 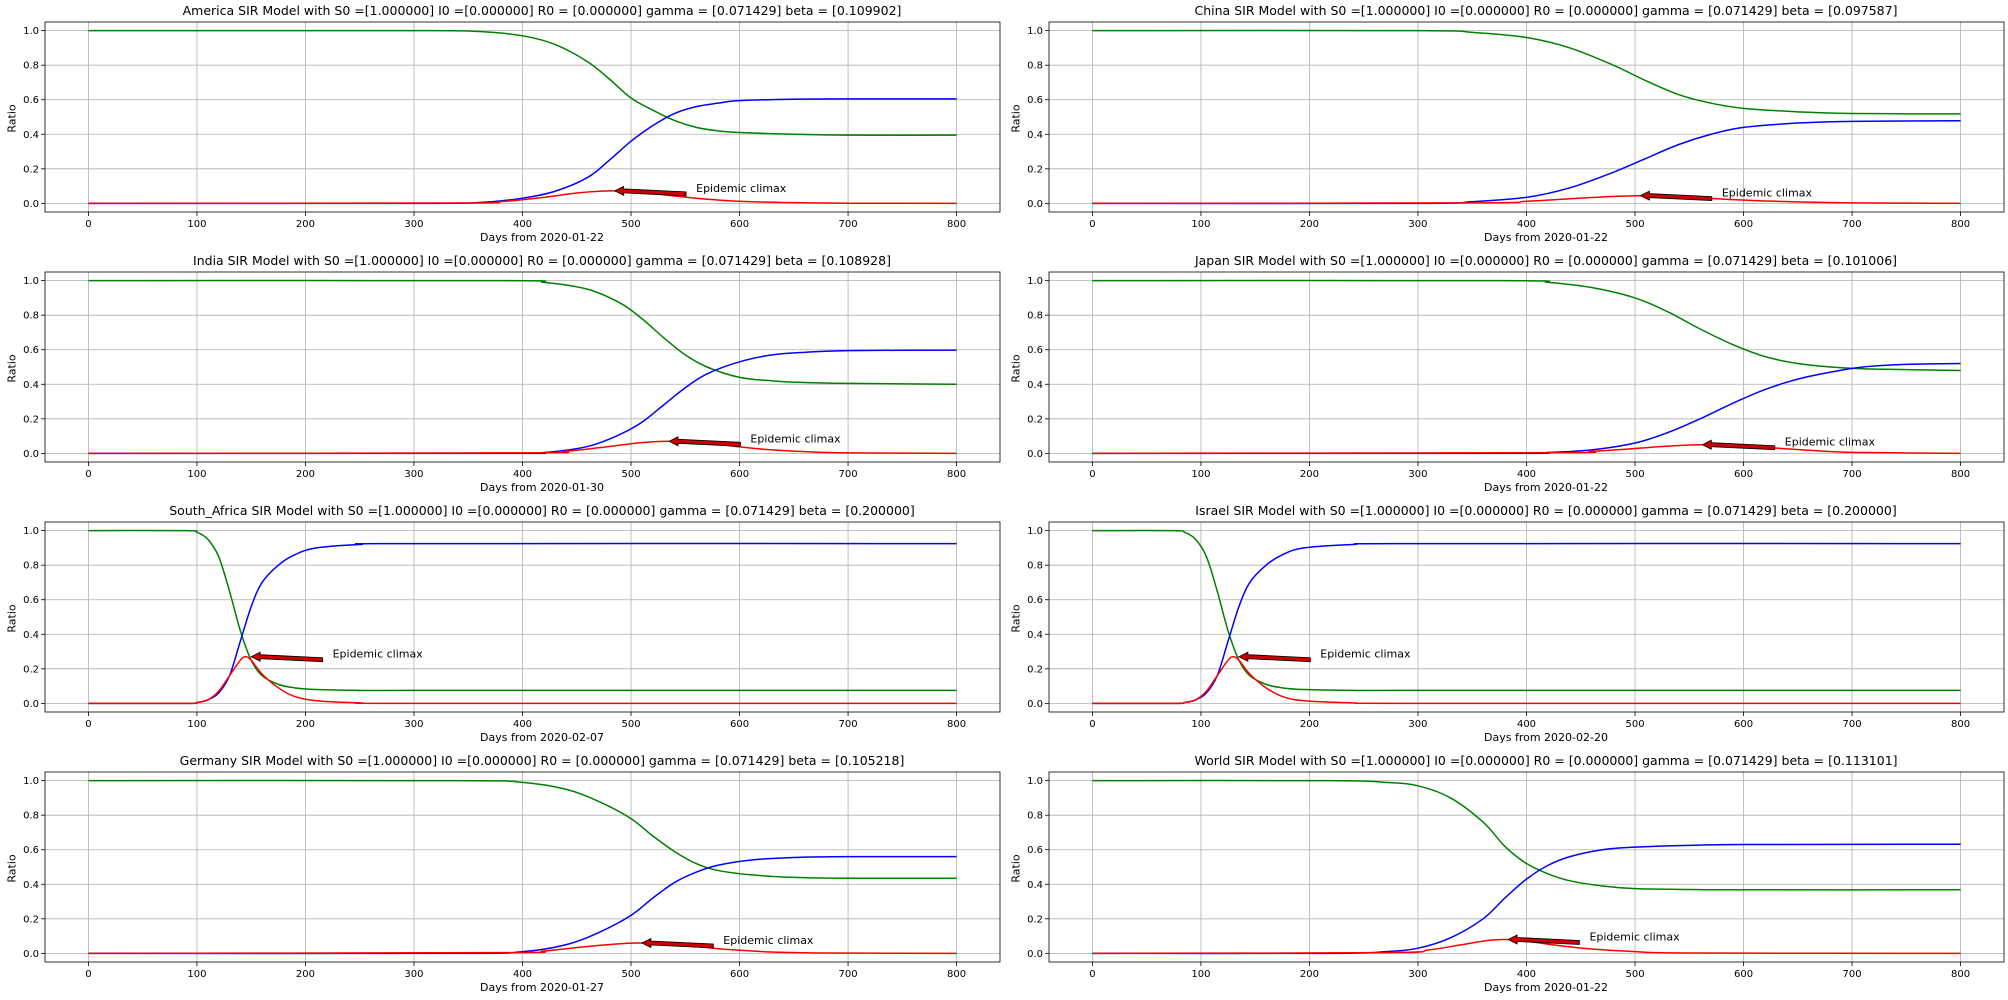 What do you see at coordinates (1546, 737) in the screenshot?
I see `x-axis-label: Days from 2020-02-20` at bounding box center [1546, 737].